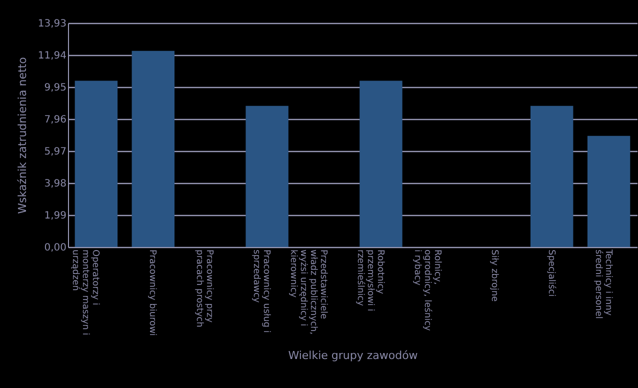 This screenshot has height=388, width=638. What do you see at coordinates (493, 276) in the screenshot?
I see `x-tick-label: Siły zbrojne` at bounding box center [493, 276].